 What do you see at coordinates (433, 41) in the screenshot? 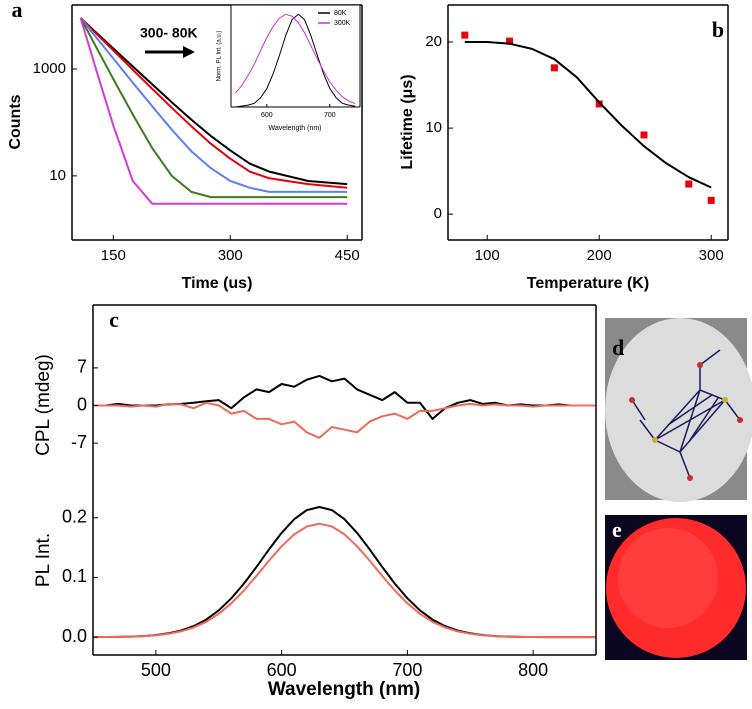
I see `y-tick-label: 20` at bounding box center [433, 41].